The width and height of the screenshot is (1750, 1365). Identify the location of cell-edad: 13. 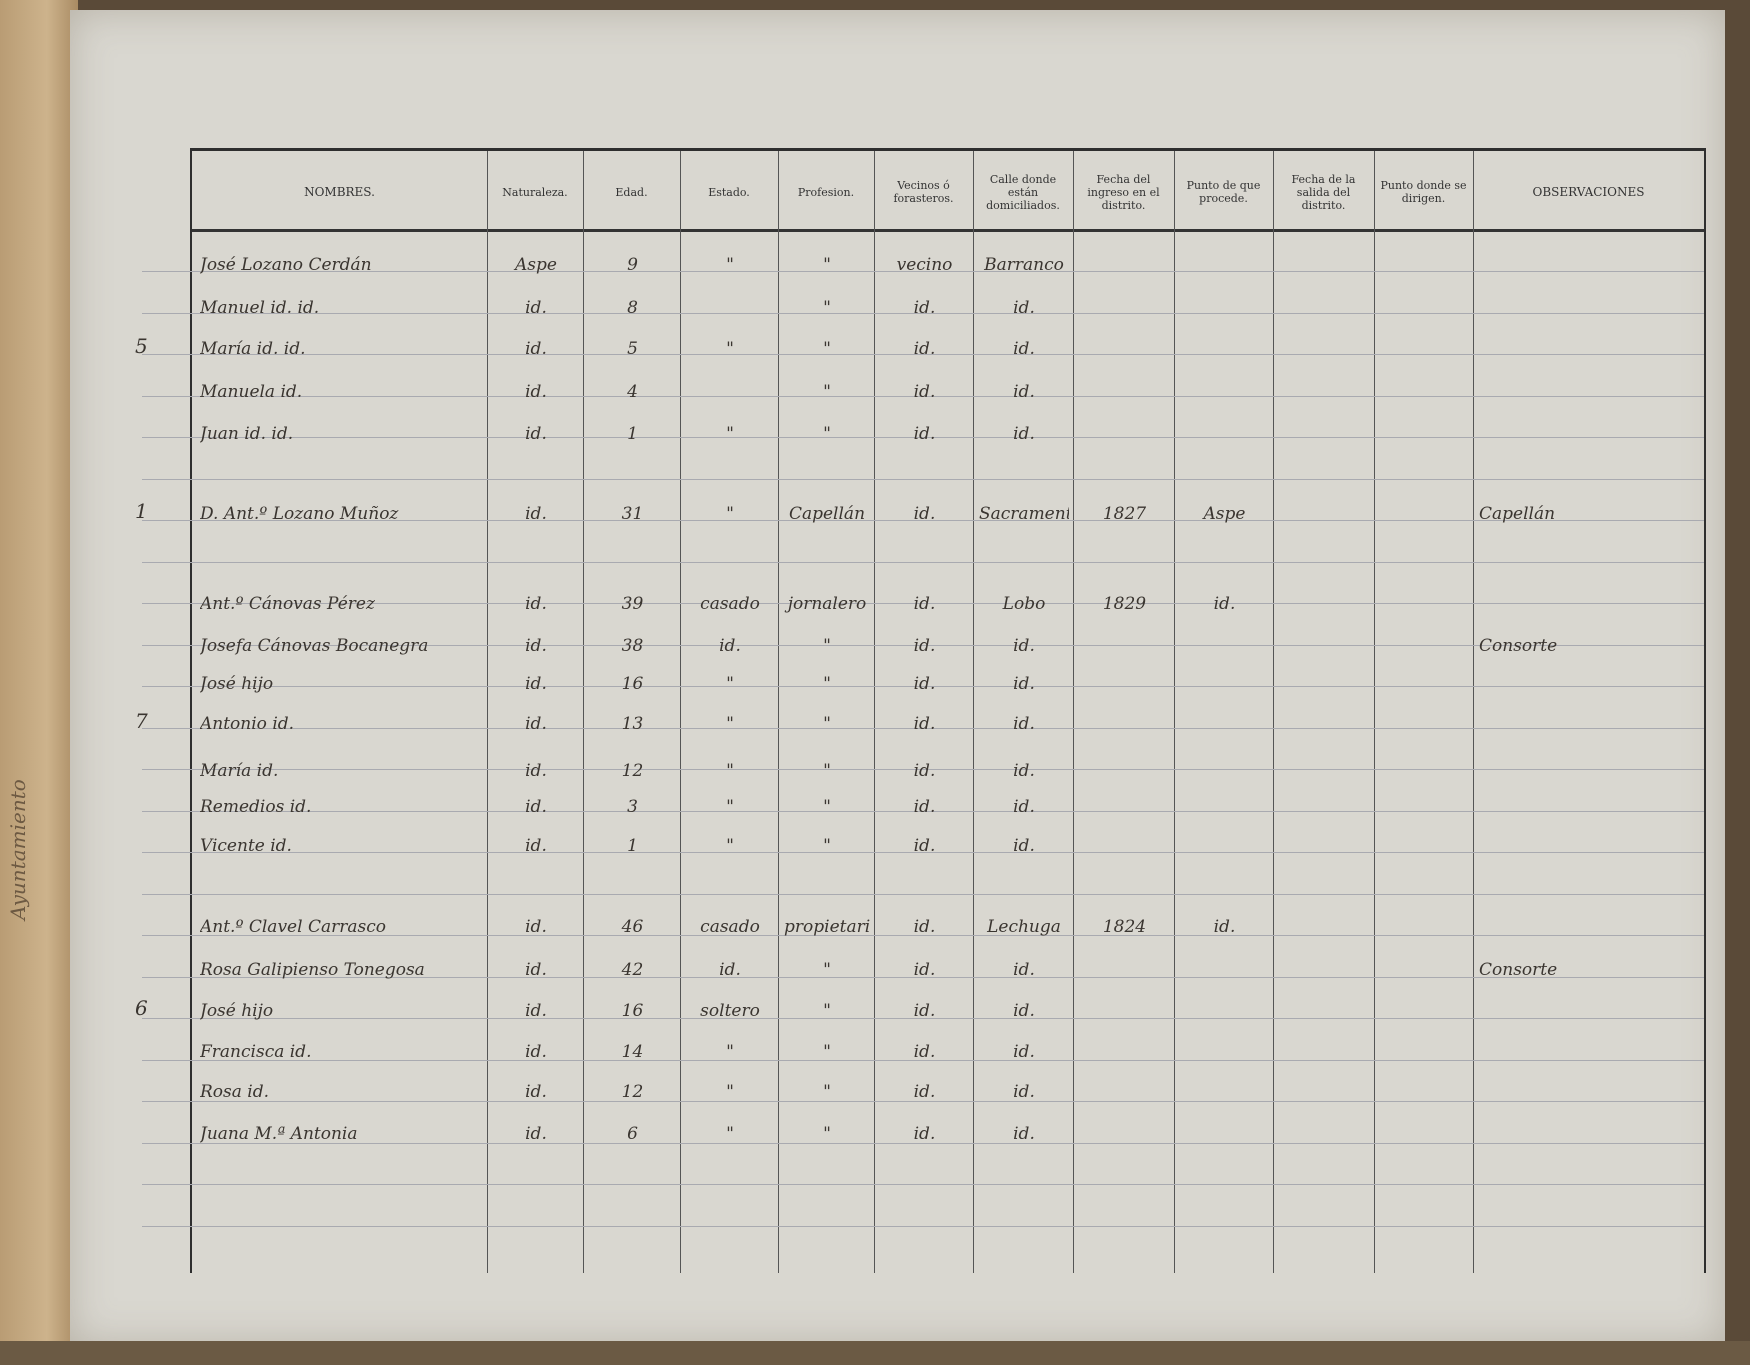
(632, 724).